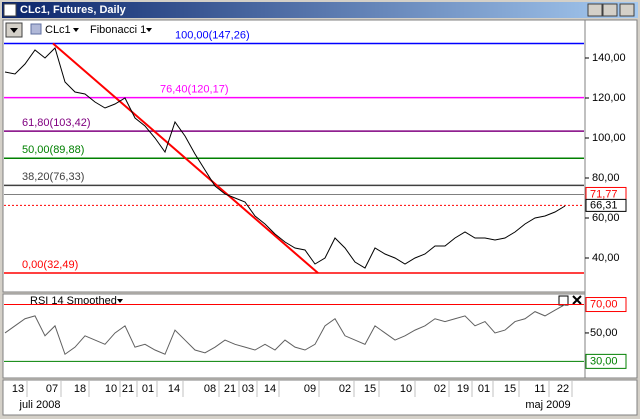 This screenshot has height=419, width=640. Describe the element at coordinates (320, 397) in the screenshot. I see `time-axis` at that location.